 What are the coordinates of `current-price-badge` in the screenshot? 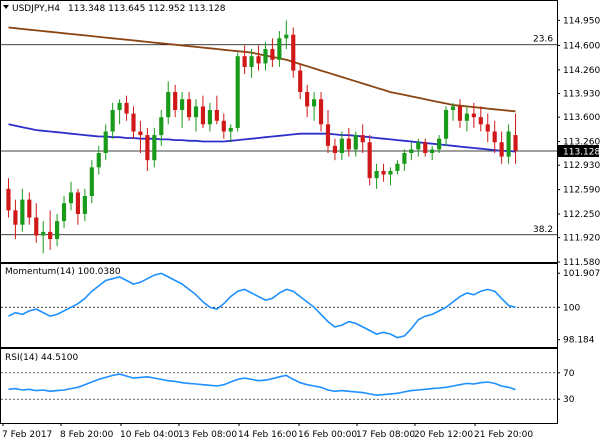 It's located at (578, 151).